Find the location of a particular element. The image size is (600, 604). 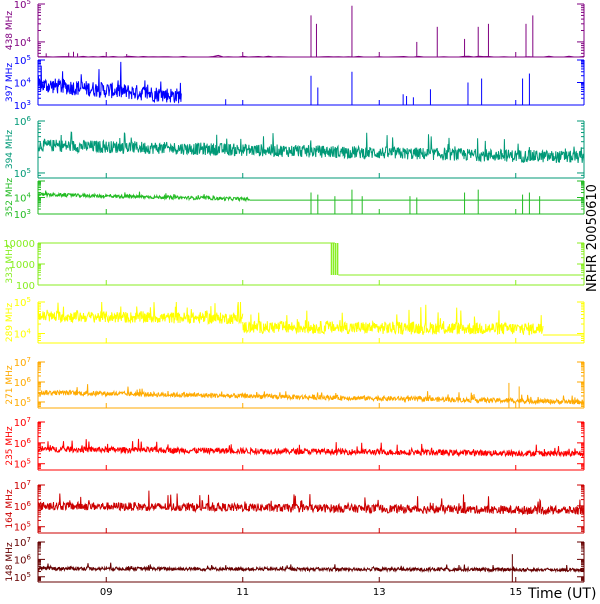

panel-label: 352 MHz is located at coordinates (10, 198).